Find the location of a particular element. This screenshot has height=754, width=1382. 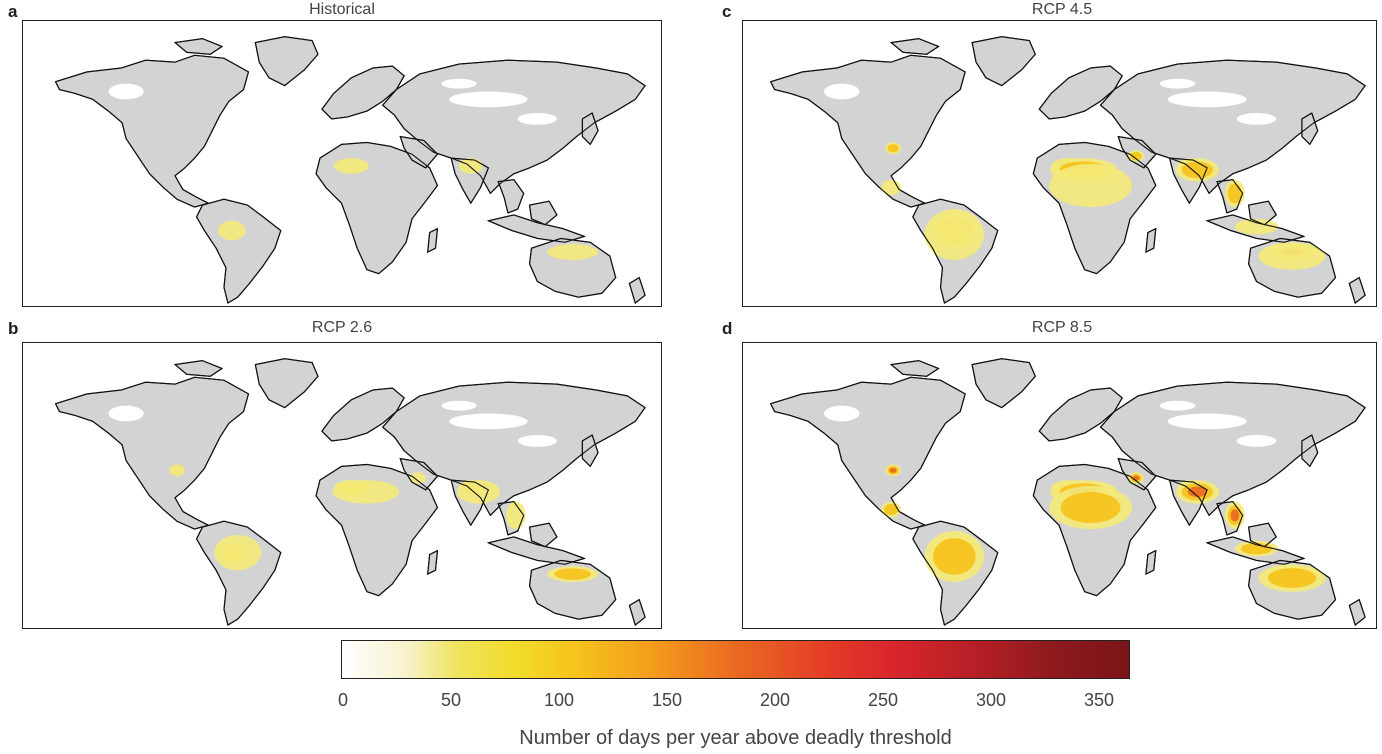

continent-se-asia is located at coordinates (511, 196).